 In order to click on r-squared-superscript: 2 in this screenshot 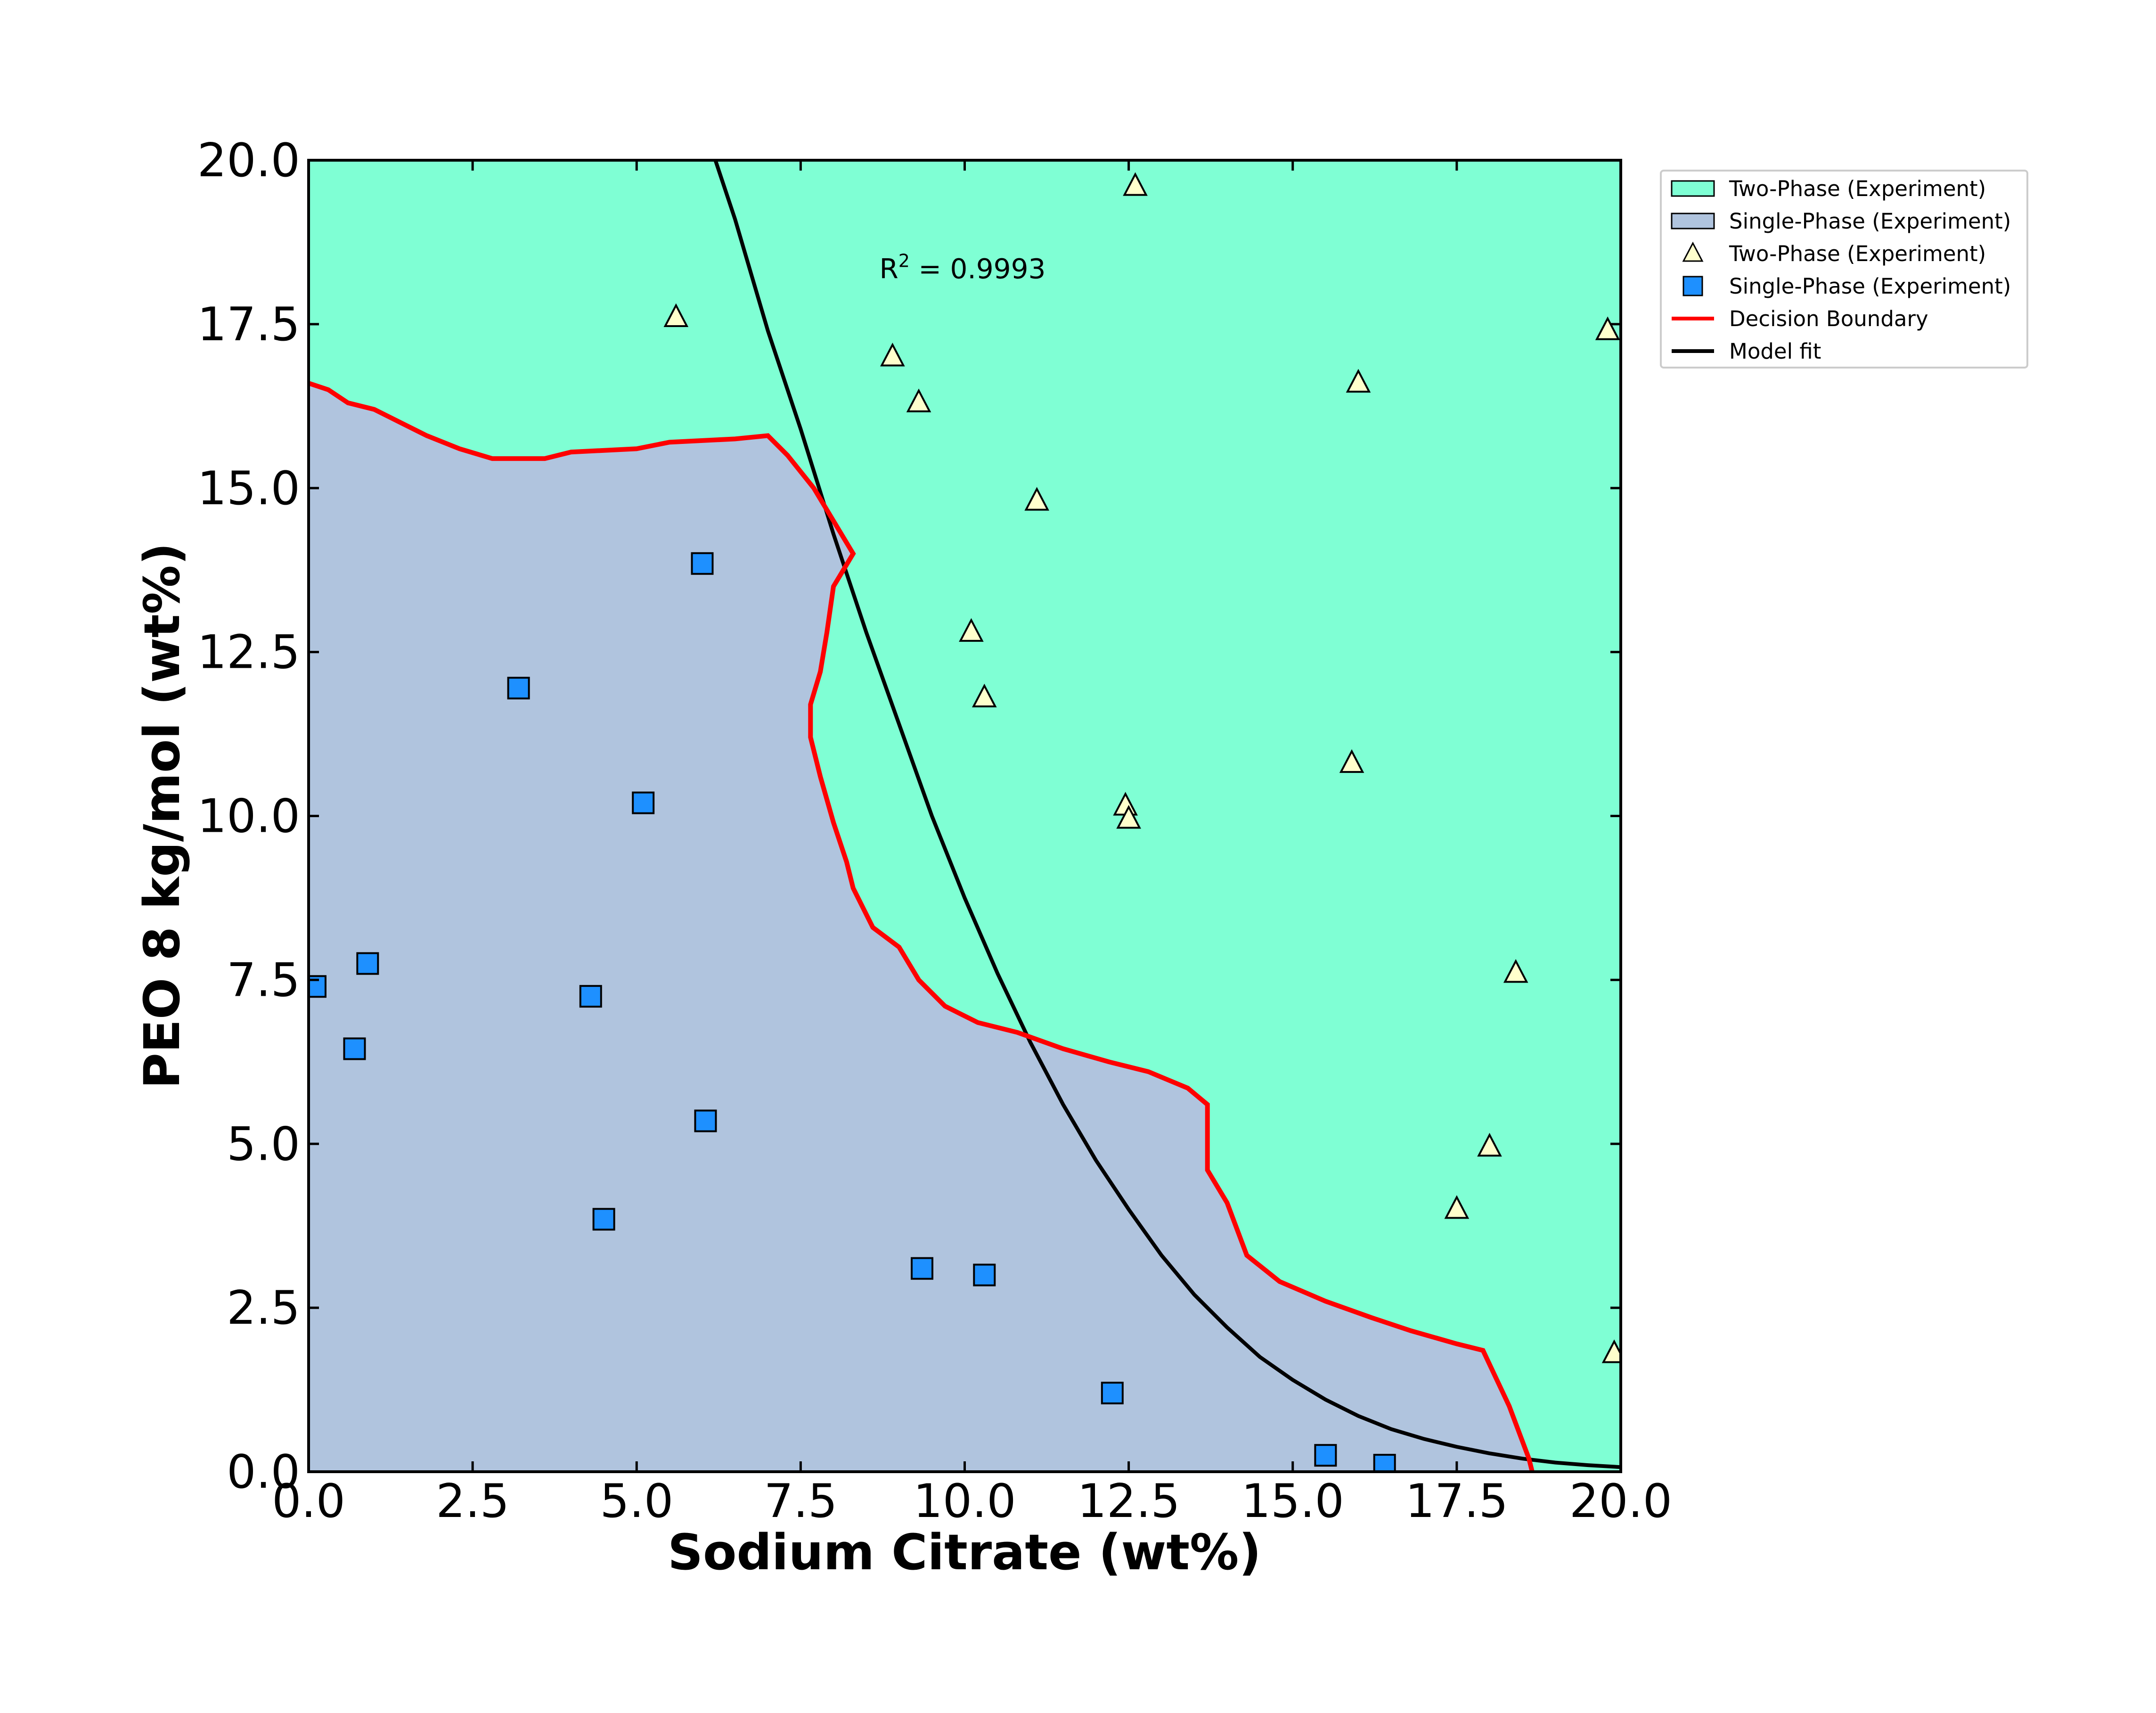, I will do `click(904, 261)`.